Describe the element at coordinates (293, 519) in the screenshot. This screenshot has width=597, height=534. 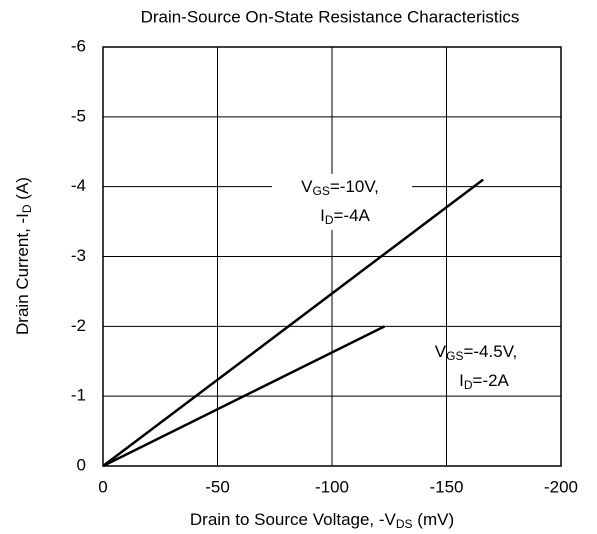
I see `x-axis-label-part: Drain to Source Voltage, -V` at that location.